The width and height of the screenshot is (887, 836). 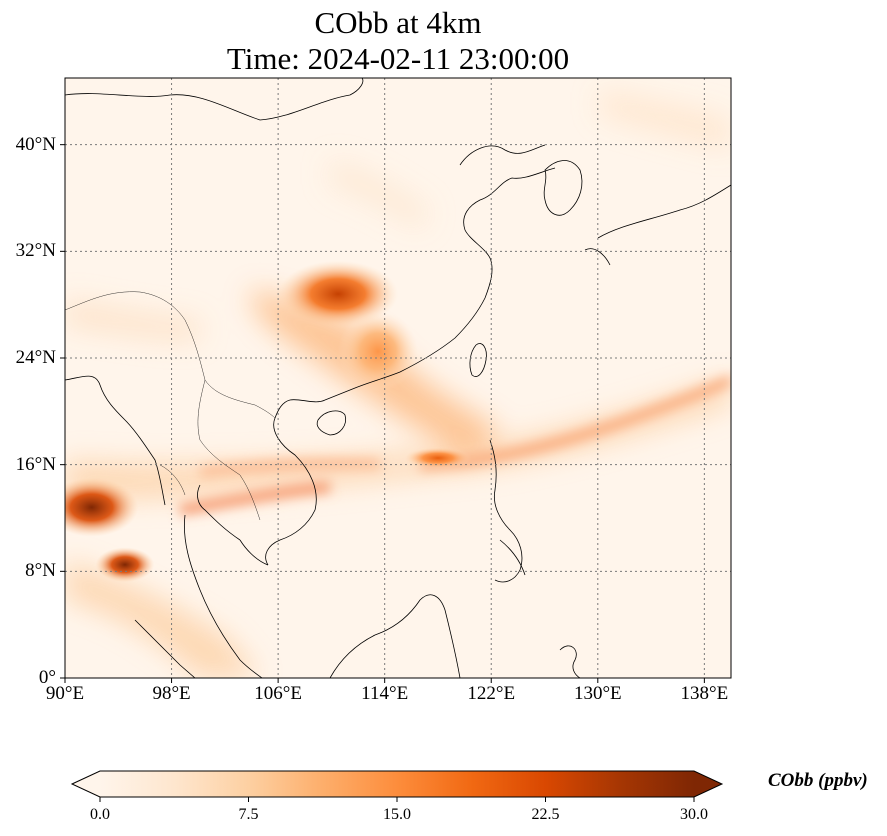 What do you see at coordinates (65, 693) in the screenshot?
I see `x-tick-label: 90°E` at bounding box center [65, 693].